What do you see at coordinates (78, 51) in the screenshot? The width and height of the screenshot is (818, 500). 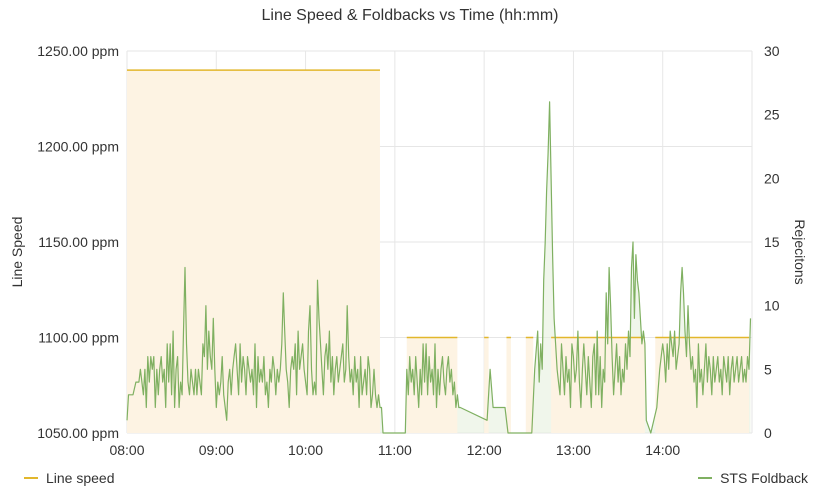 I see `y-tick-label: 1250.00 ppm` at bounding box center [78, 51].